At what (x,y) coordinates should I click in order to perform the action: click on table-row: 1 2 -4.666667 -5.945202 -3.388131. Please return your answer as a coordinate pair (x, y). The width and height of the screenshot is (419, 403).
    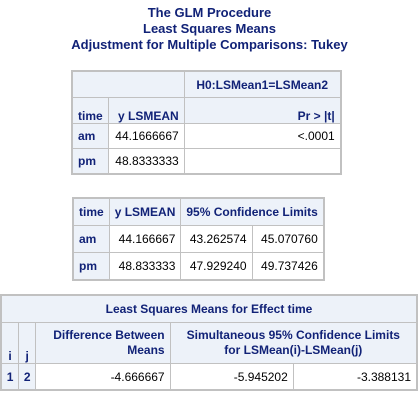
    Looking at the image, I should click on (209, 376).